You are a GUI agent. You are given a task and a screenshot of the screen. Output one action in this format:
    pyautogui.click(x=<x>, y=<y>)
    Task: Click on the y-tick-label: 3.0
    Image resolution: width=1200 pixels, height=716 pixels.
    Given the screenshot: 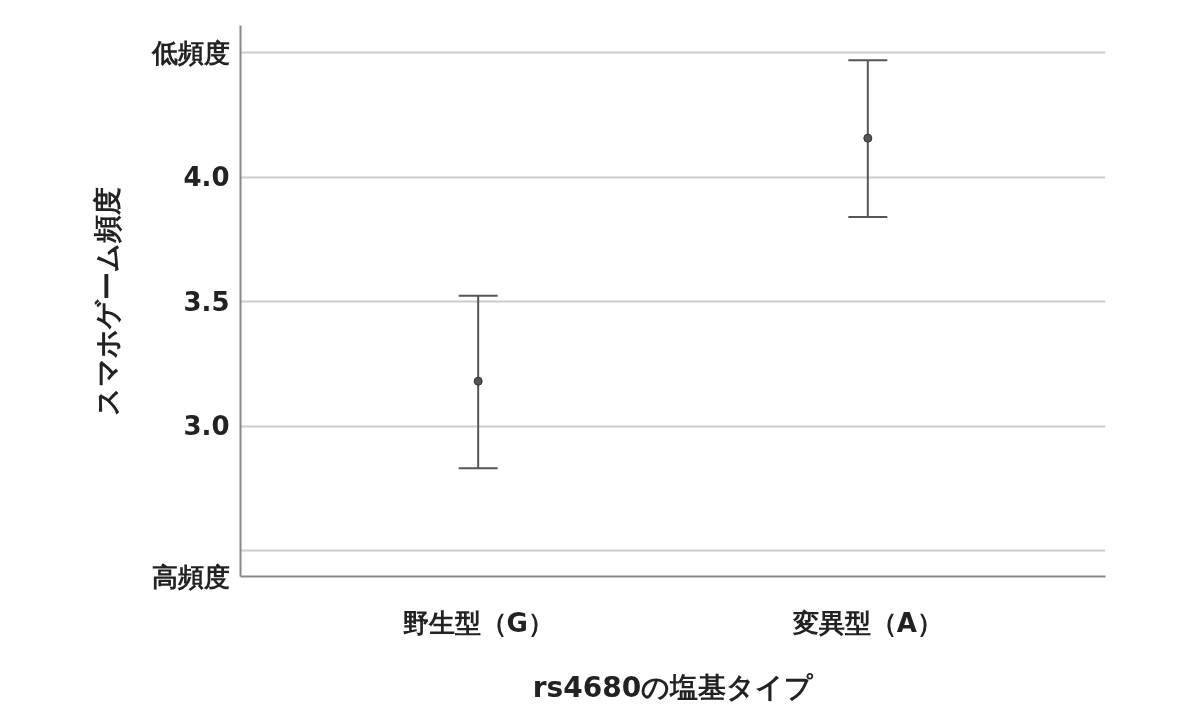 What is the action you would take?
    pyautogui.click(x=206, y=426)
    